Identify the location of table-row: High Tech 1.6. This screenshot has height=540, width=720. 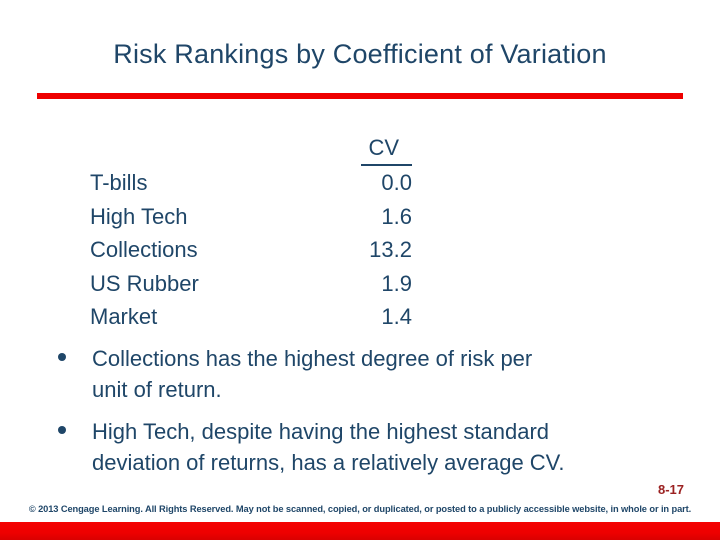
(251, 217).